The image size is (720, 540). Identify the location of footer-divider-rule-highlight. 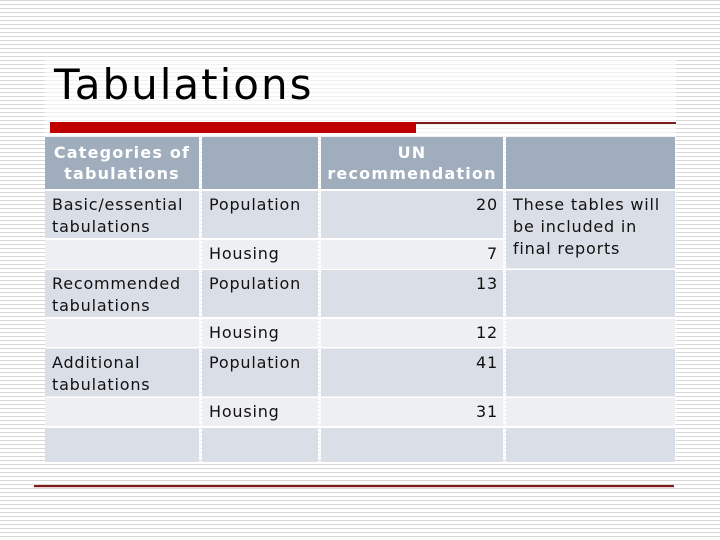
(354, 487).